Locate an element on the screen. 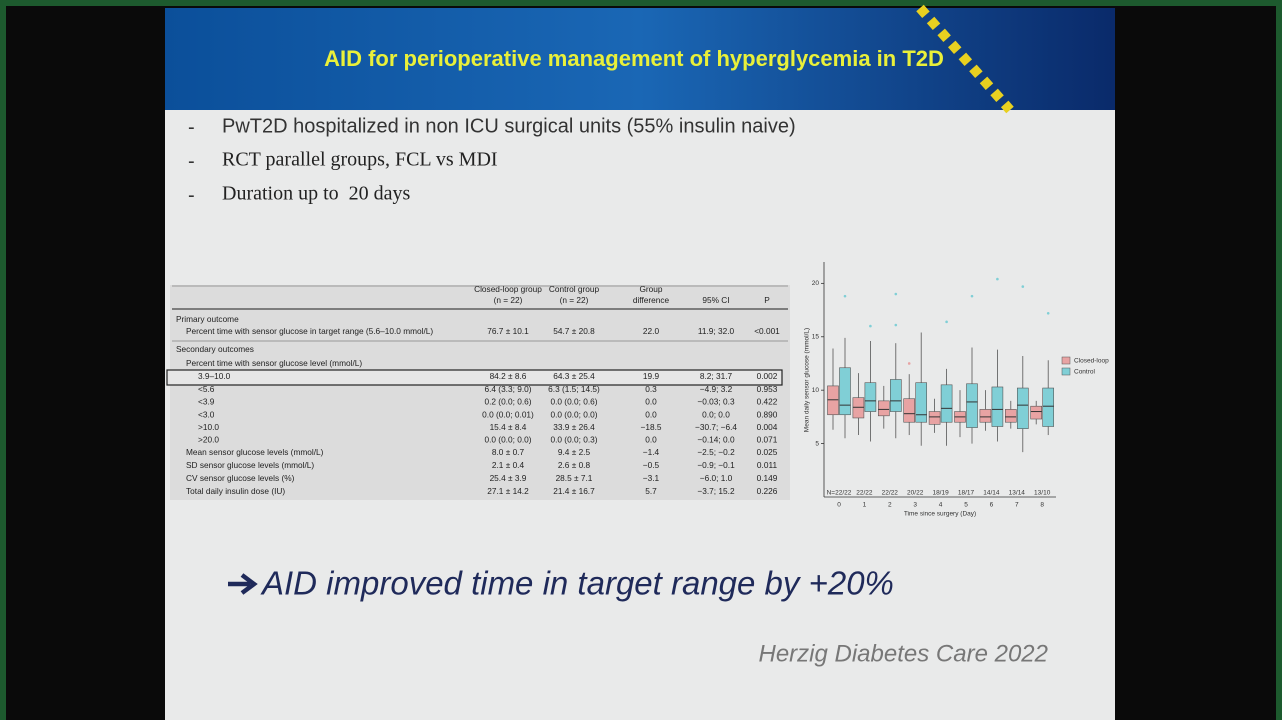  table-cell: 9.4 ± 2.5 is located at coordinates (574, 452).